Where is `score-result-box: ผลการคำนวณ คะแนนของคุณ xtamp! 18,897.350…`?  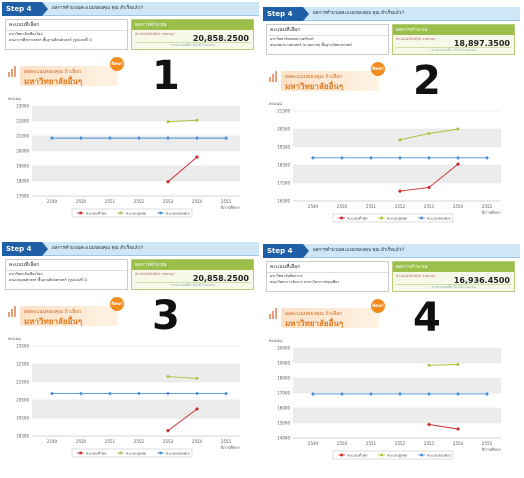
score-result-box: ผลการคำนวณ คะแนนของคุณ xtamp! 18,897.350… is located at coordinates (453, 39).